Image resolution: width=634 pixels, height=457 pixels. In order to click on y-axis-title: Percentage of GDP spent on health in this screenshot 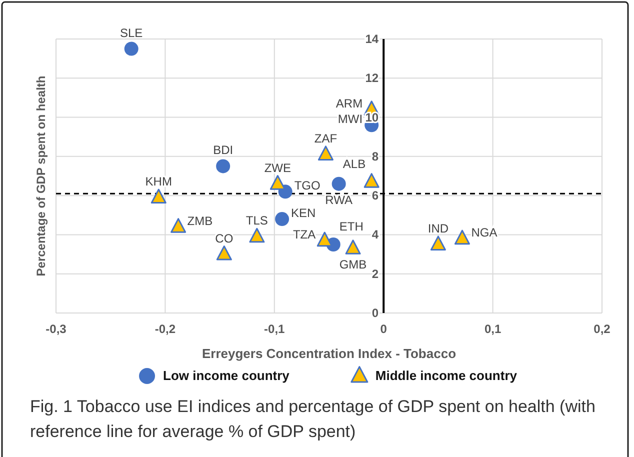, I will do `click(41, 176)`.